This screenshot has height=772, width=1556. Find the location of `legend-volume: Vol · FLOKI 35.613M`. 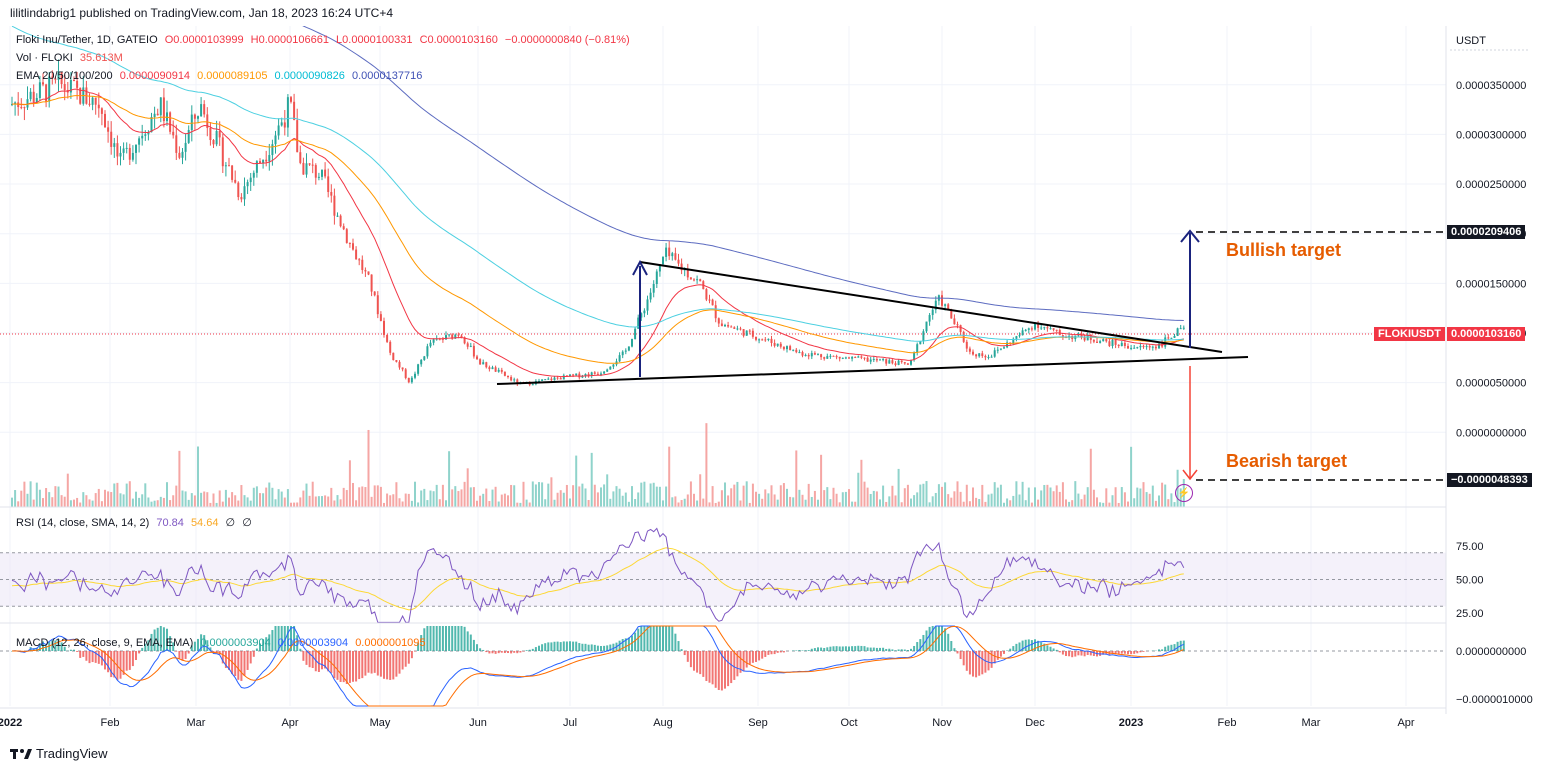

legend-volume: Vol · FLOKI 35.613M is located at coordinates (71, 58).